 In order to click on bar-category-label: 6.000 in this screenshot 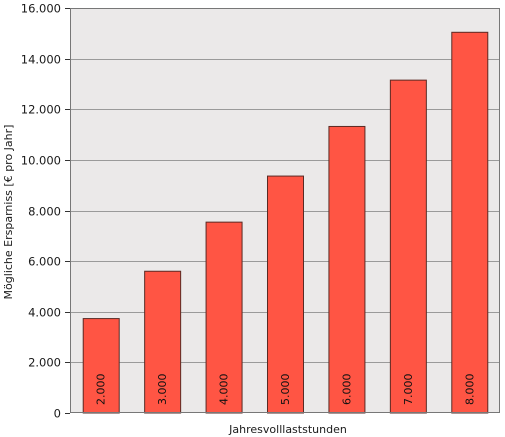, I will do `click(346, 390)`.